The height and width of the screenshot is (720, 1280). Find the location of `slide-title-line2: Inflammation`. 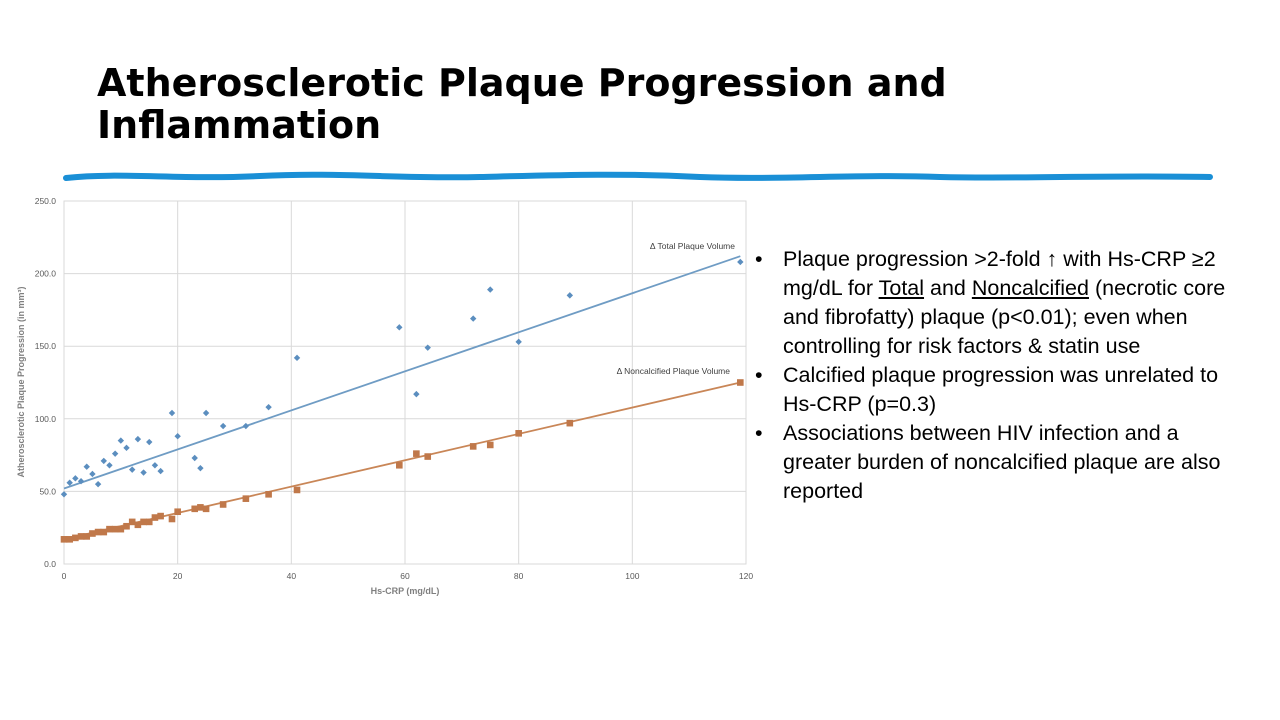

slide-title-line2: Inflammation is located at coordinates (239, 125).